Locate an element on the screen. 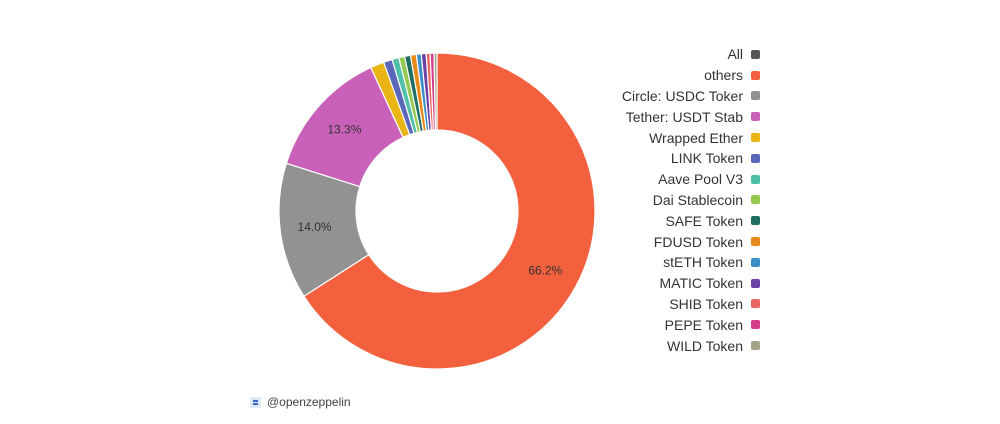 Image resolution: width=1000 pixels, height=424 pixels. legend-item-matic-token: MATIC Token is located at coordinates (680, 283).